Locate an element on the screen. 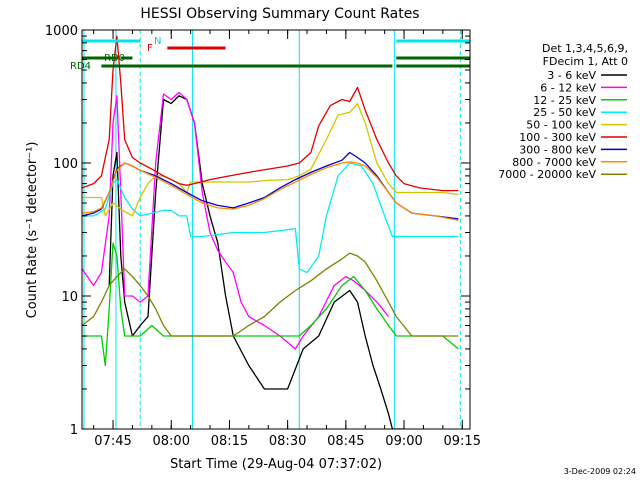  legend-label-2: 12 - 25 keV is located at coordinates (564, 100).